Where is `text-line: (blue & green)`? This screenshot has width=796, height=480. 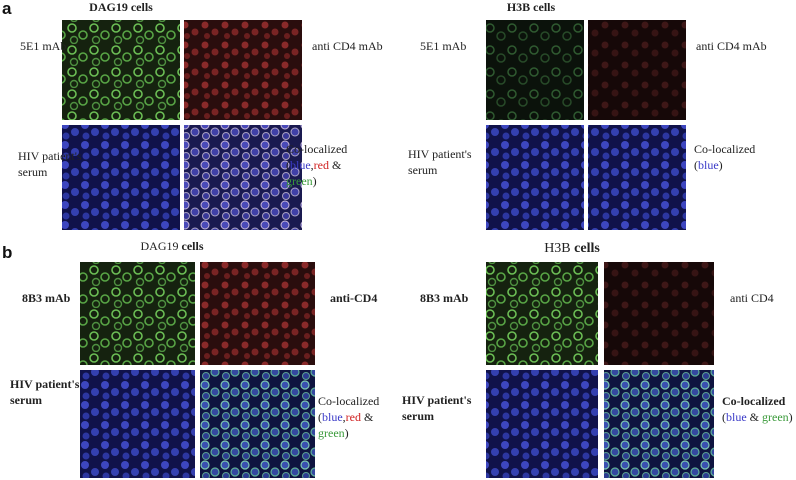 text-line: (blue & green) is located at coordinates (757, 417).